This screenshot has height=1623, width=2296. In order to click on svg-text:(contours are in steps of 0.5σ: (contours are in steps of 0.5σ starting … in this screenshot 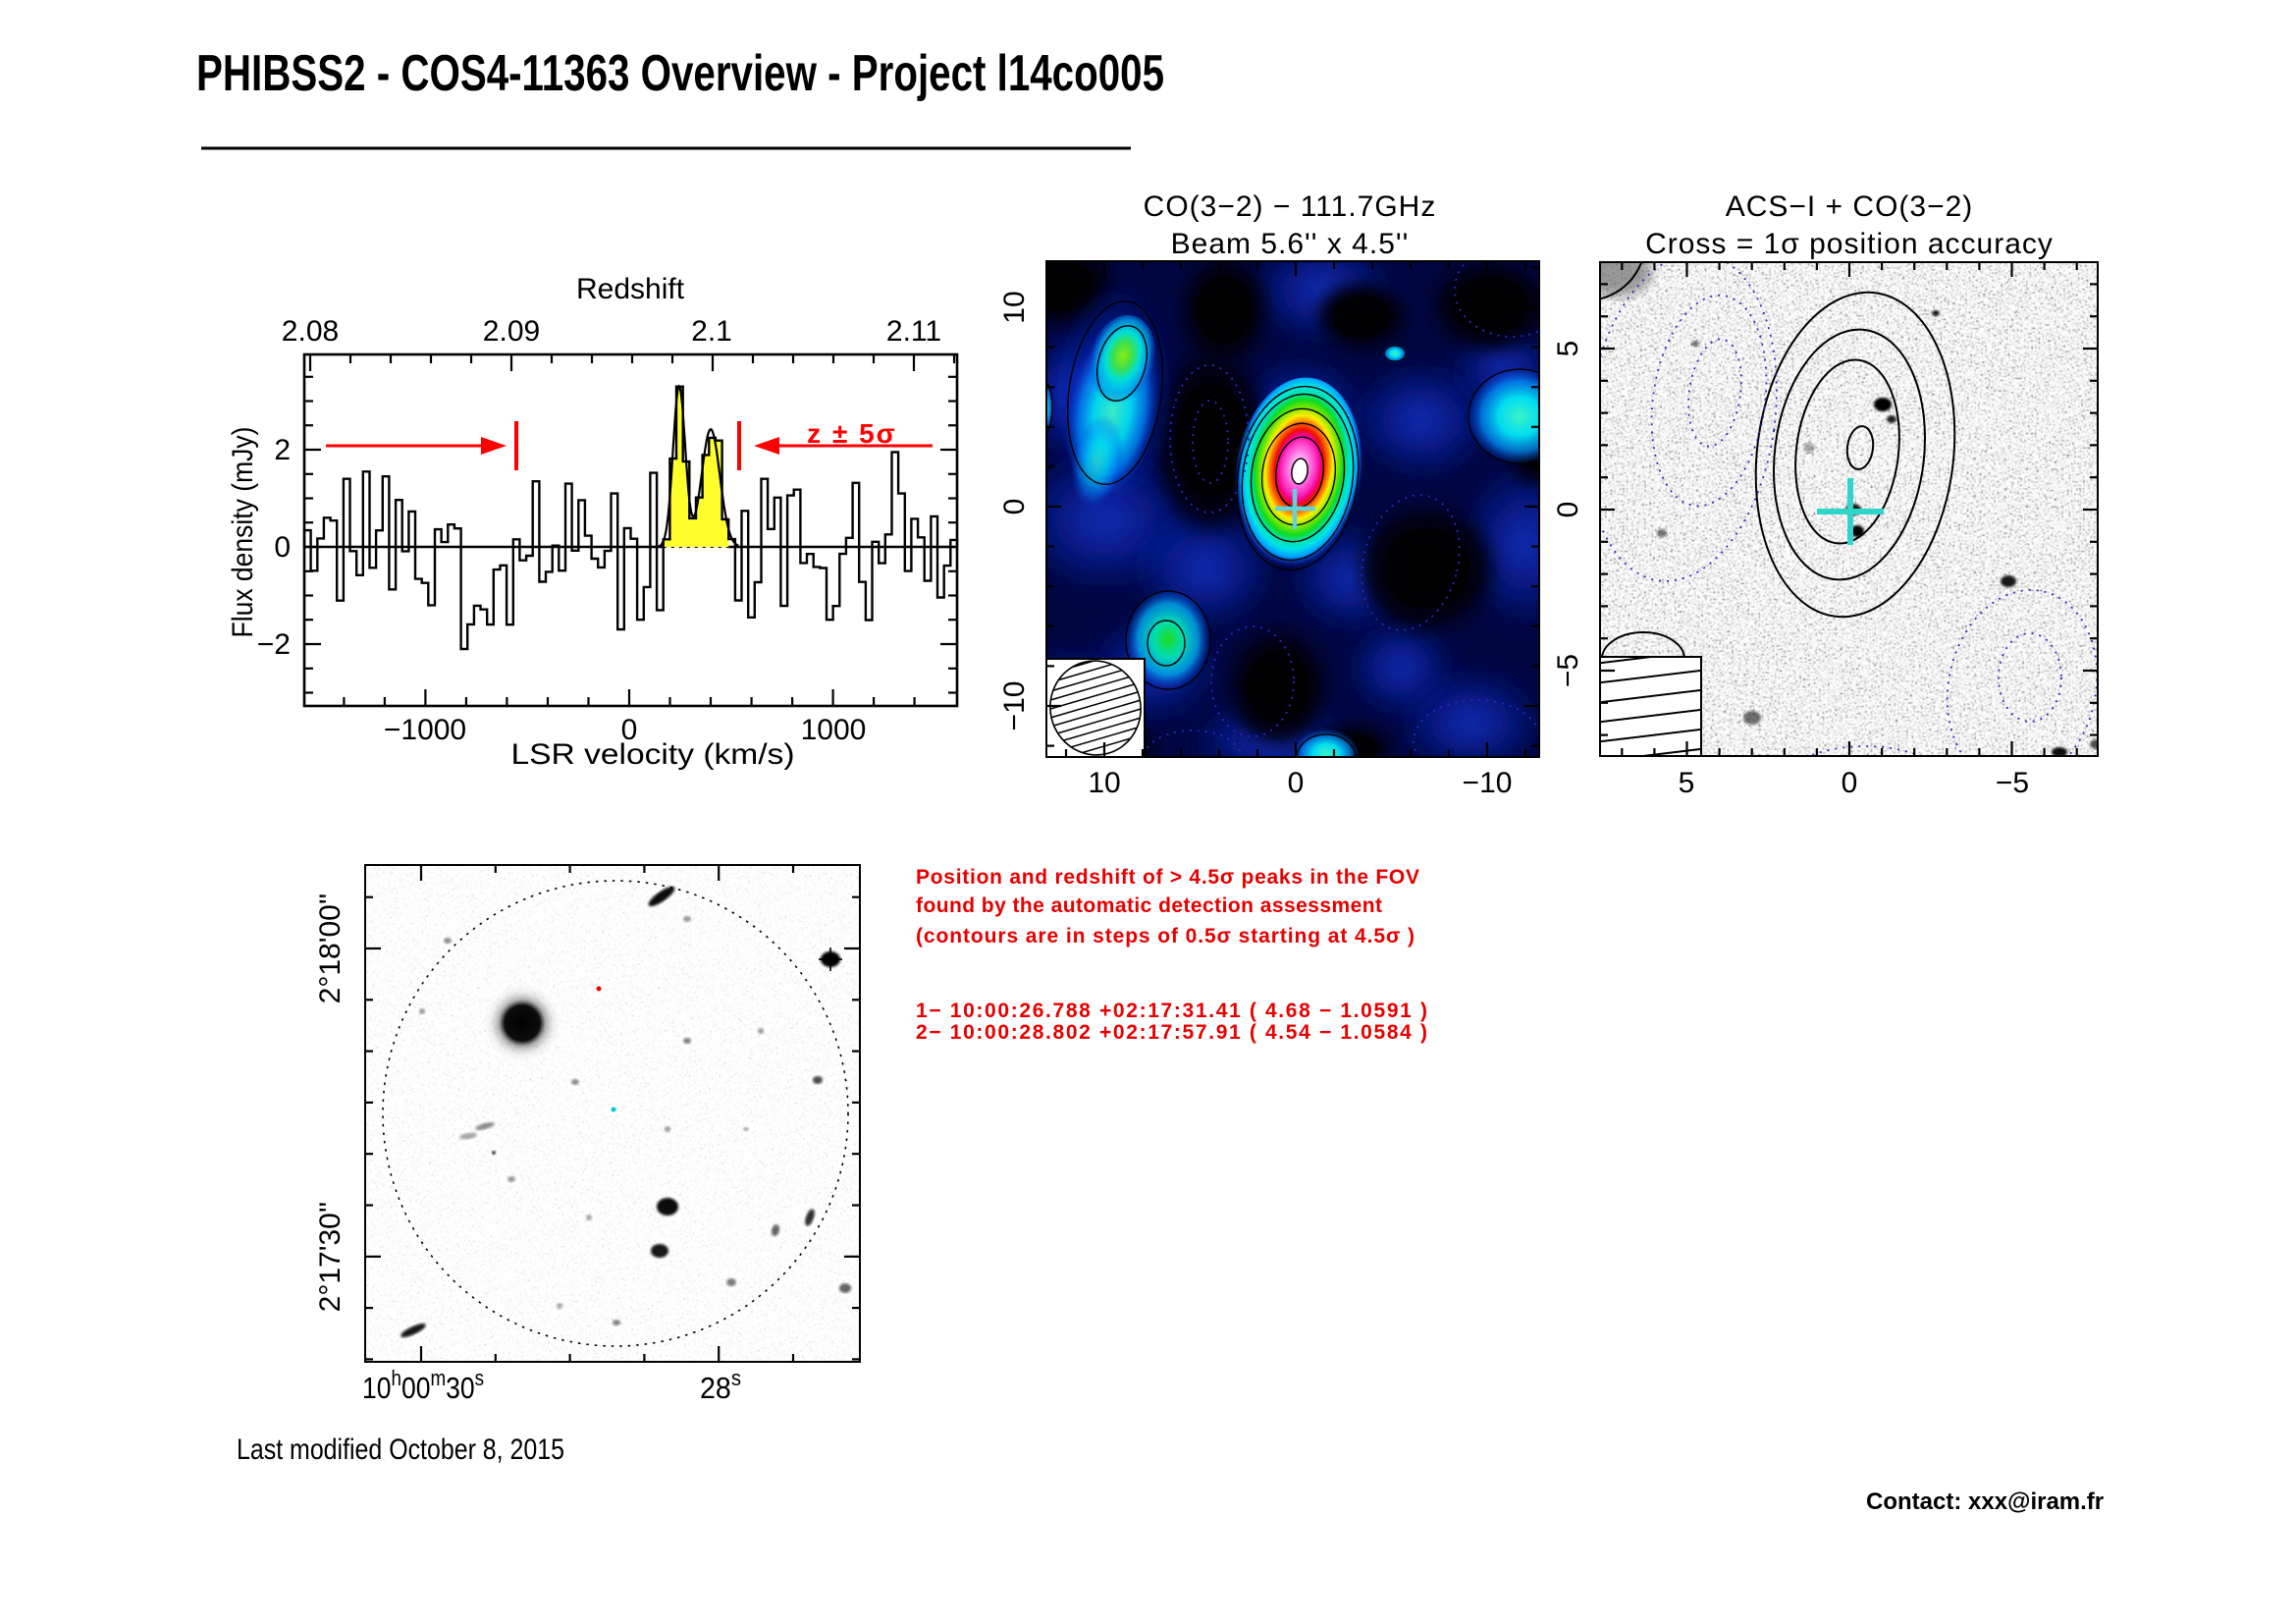, I will do `click(1165, 936)`.